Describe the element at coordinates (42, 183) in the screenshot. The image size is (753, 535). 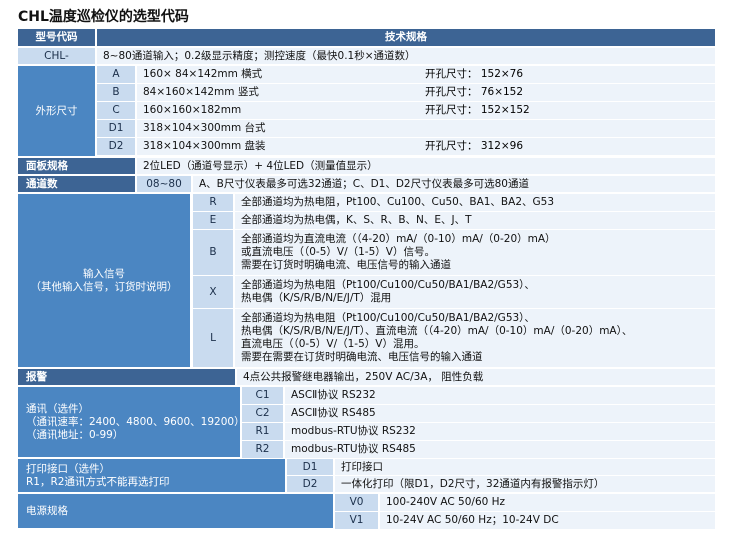
I see `text: 通道数` at that location.